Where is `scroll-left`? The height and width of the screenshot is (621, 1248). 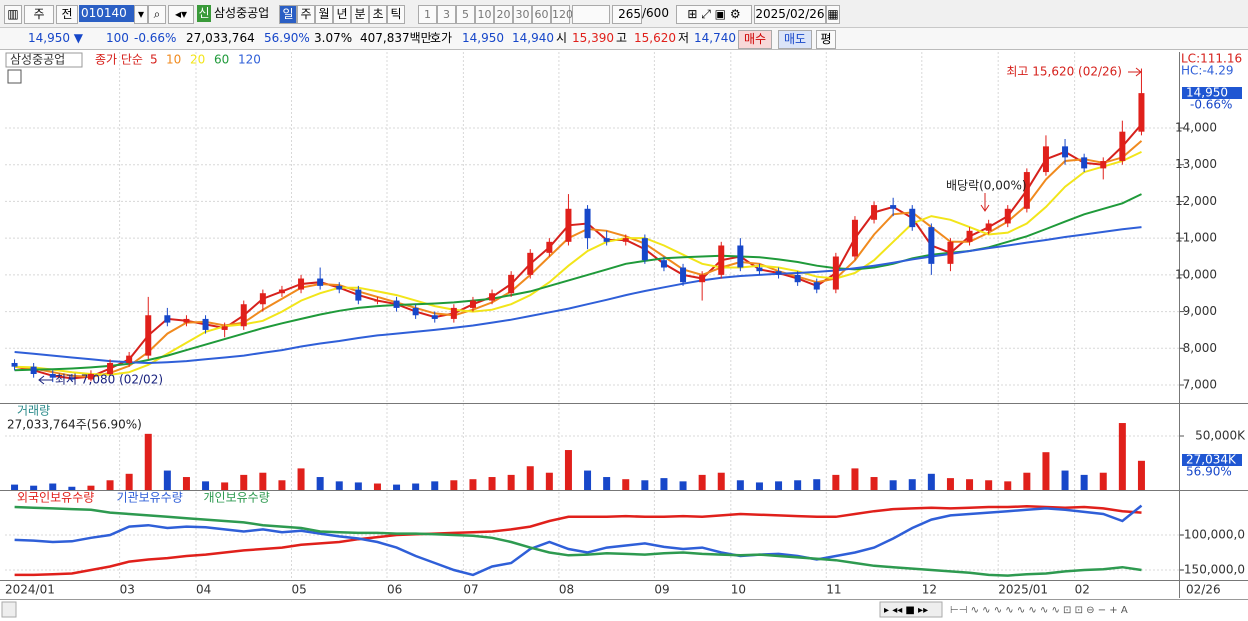
scroll-left is located at coordinates (9, 609).